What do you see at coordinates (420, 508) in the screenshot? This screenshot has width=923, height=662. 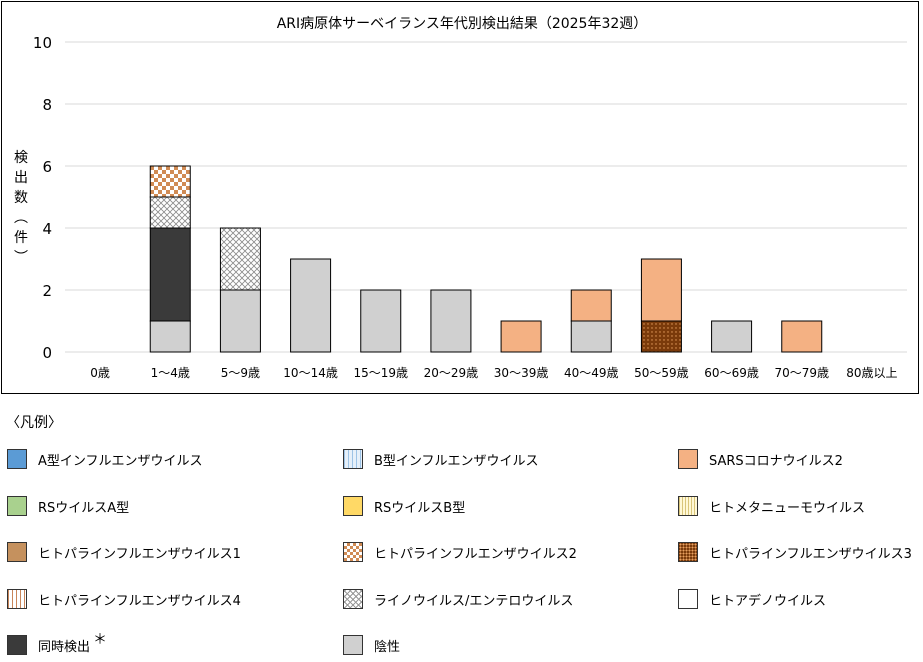 I see `legend-label: RSウイルスB型` at bounding box center [420, 508].